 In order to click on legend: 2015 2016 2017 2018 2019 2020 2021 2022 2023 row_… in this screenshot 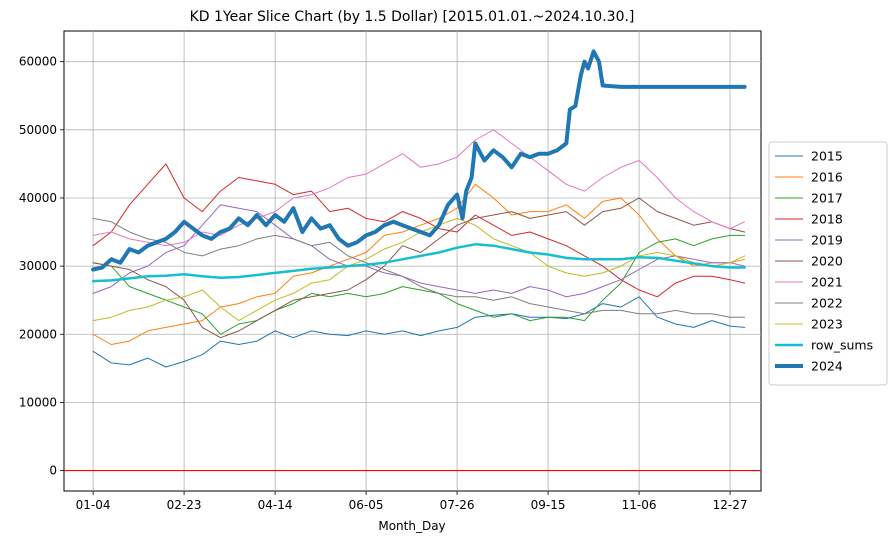, I will do `click(828, 263)`.